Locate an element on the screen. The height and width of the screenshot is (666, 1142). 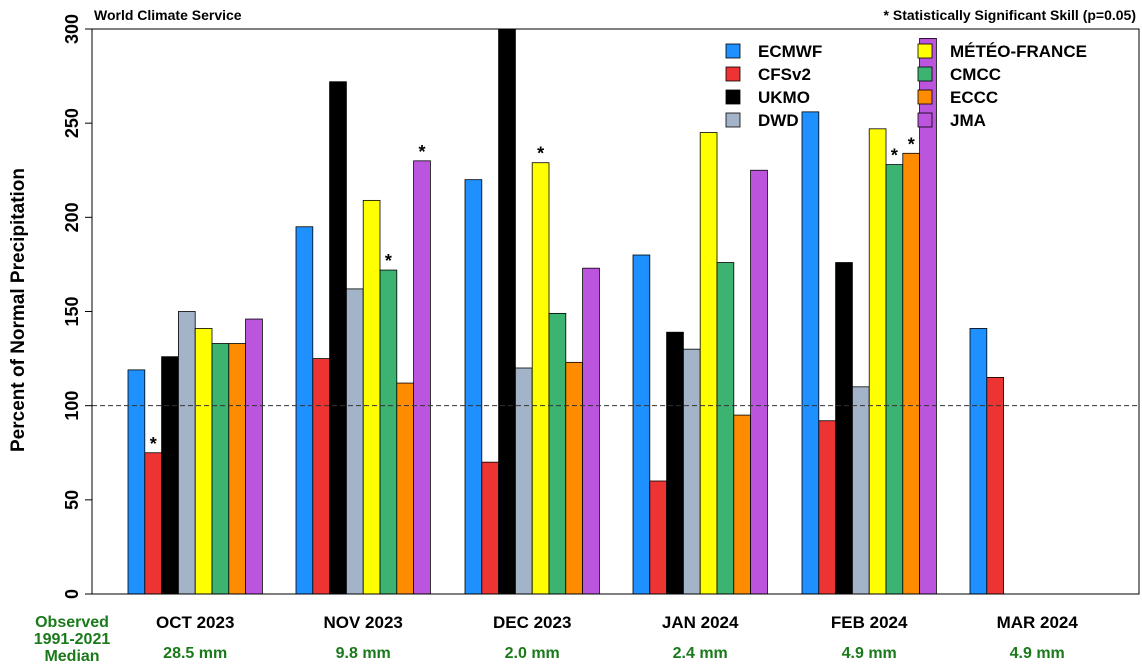
bar-dwd-oct-2023 is located at coordinates (186, 453).